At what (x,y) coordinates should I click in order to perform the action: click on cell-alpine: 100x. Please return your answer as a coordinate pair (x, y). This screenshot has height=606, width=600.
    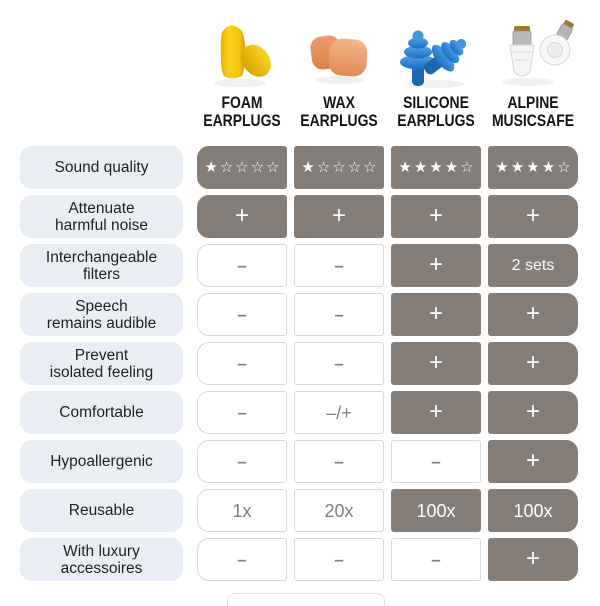
    Looking at the image, I should click on (533, 510).